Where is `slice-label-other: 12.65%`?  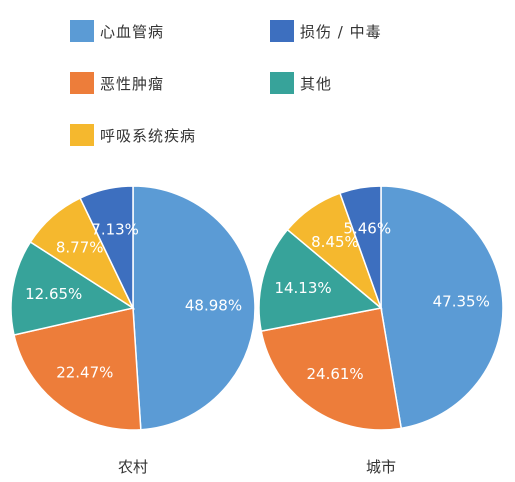
slice-label-other: 12.65% is located at coordinates (53, 294).